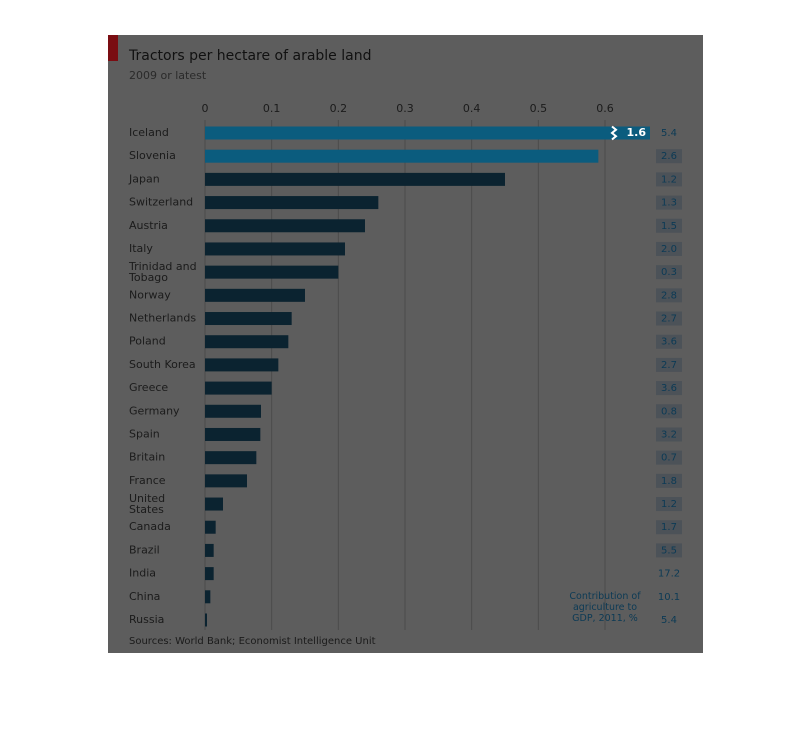 Image resolution: width=810 pixels, height=748 pixels. I want to click on gdp-value: 0.7, so click(669, 458).